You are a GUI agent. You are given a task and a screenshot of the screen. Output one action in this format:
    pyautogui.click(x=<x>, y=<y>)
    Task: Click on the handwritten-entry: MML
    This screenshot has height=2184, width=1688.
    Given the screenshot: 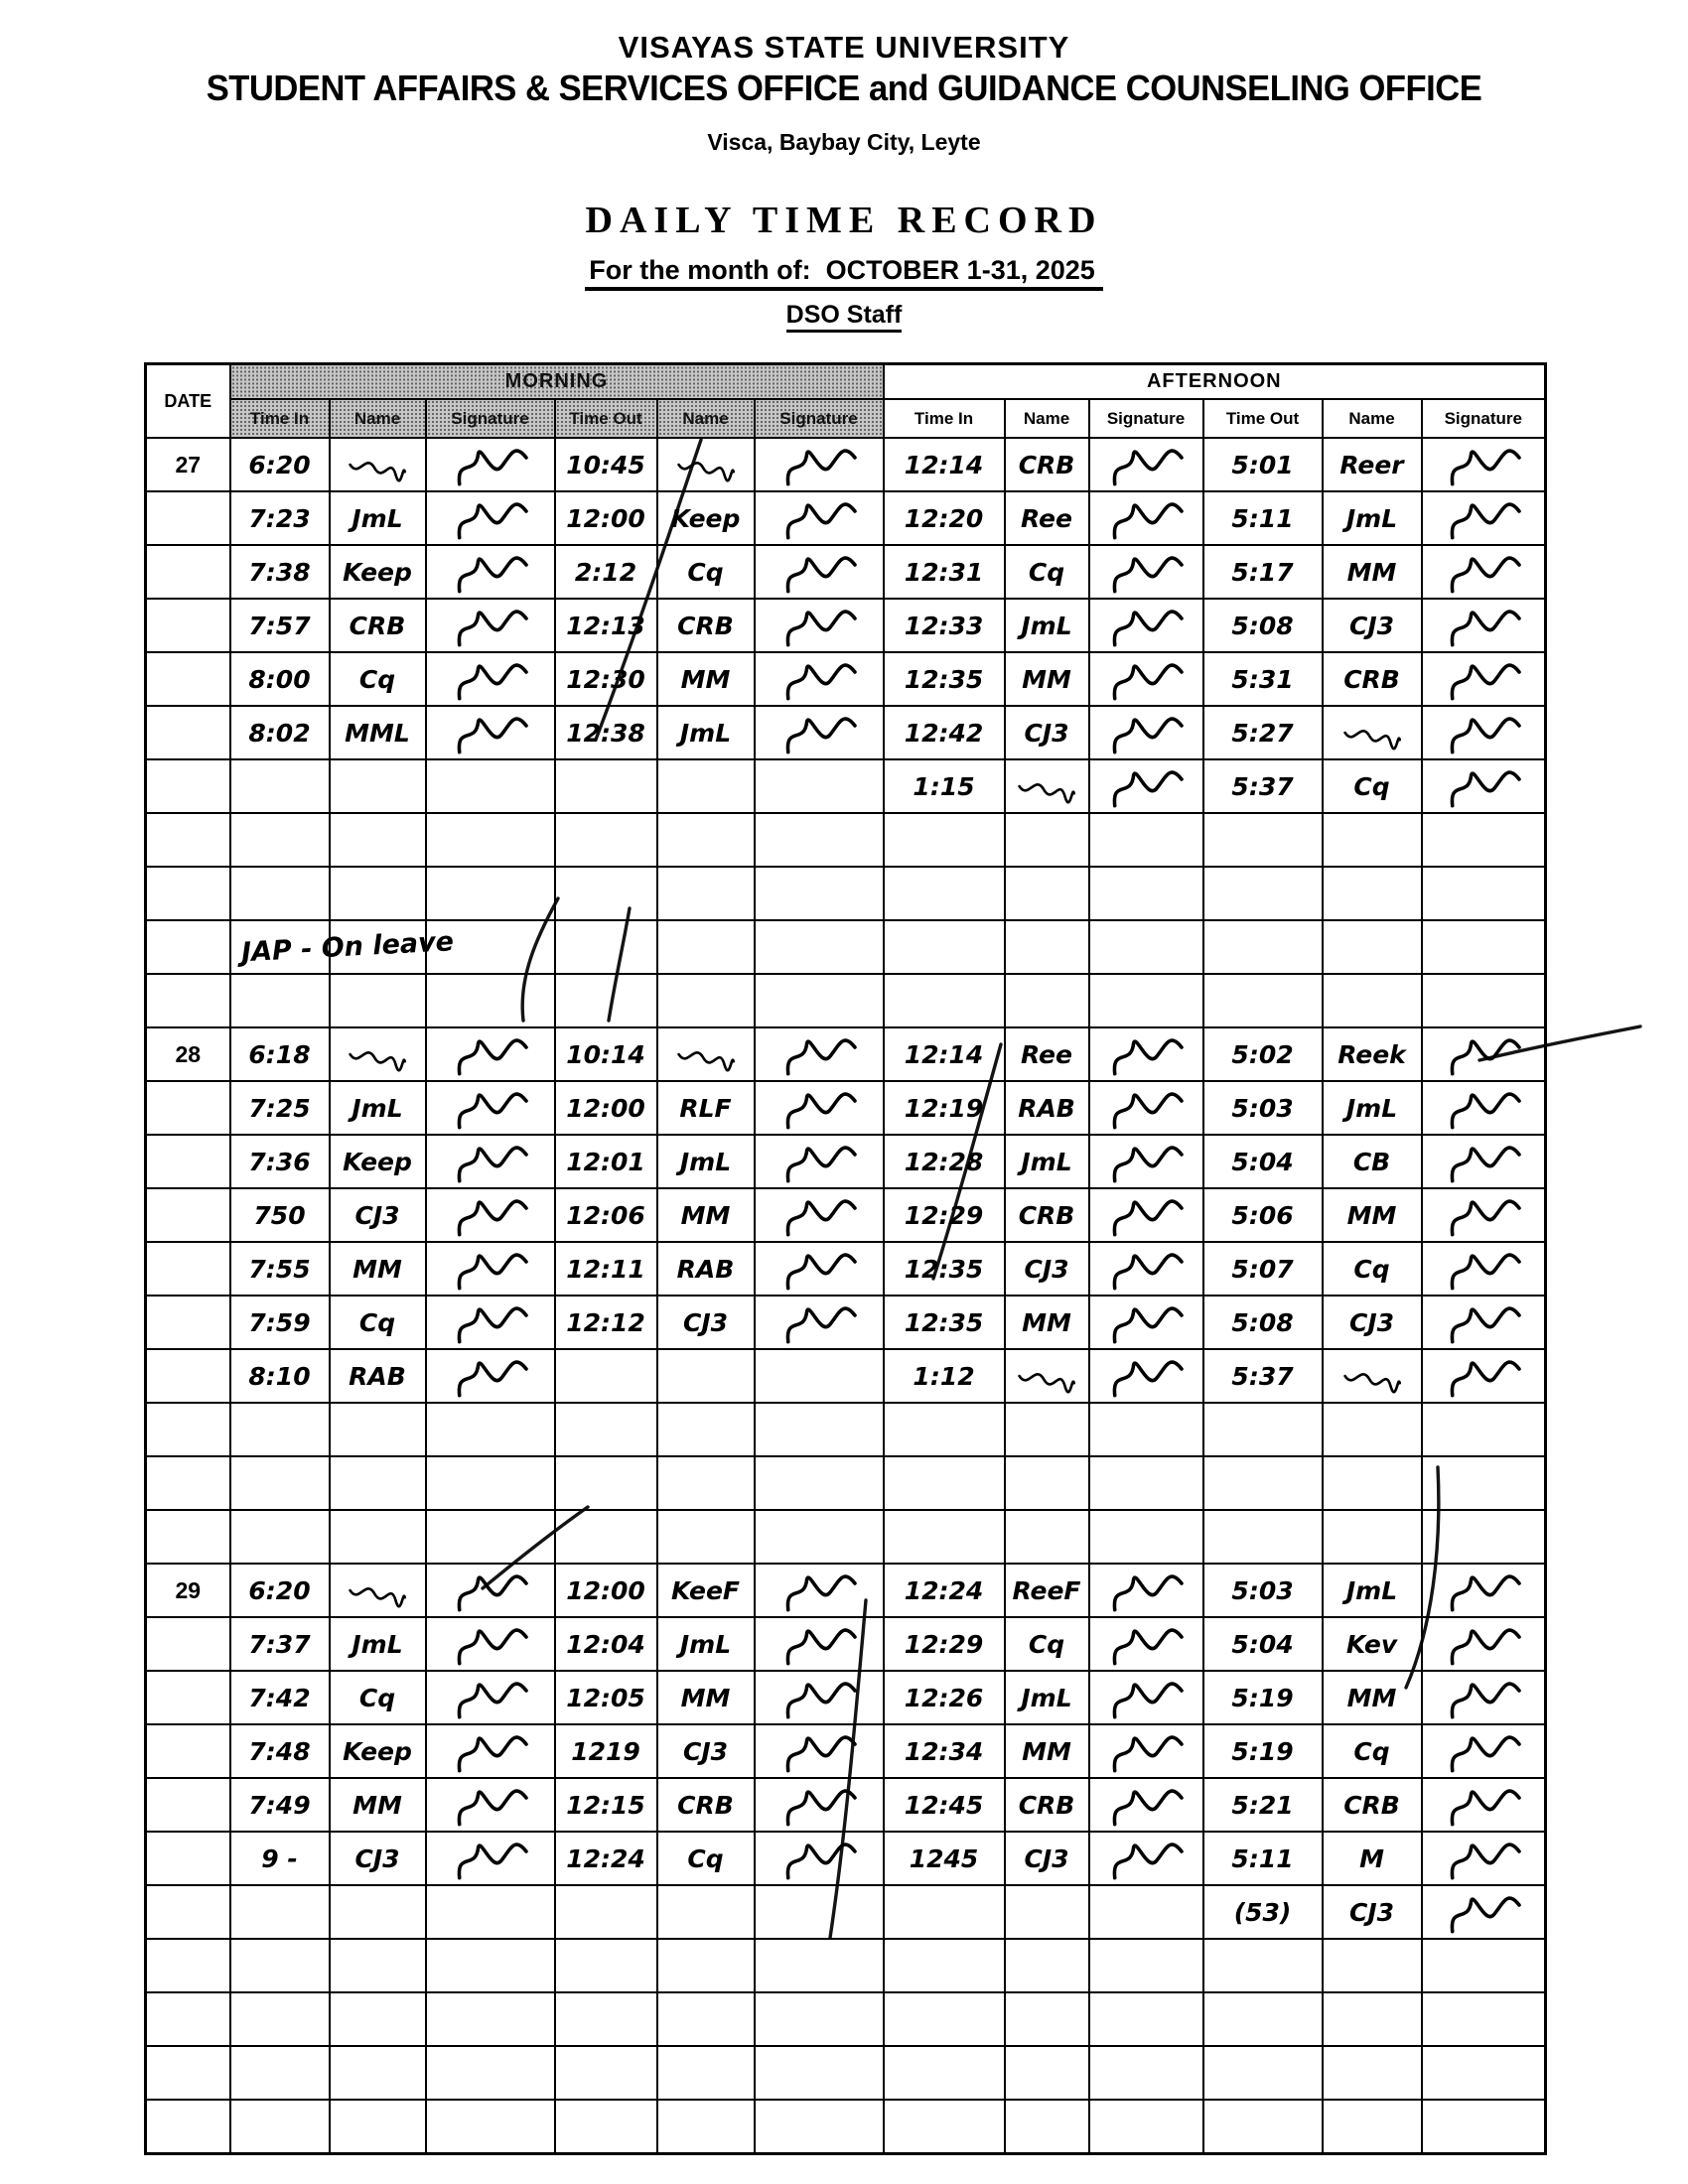 What is the action you would take?
    pyautogui.click(x=377, y=733)
    